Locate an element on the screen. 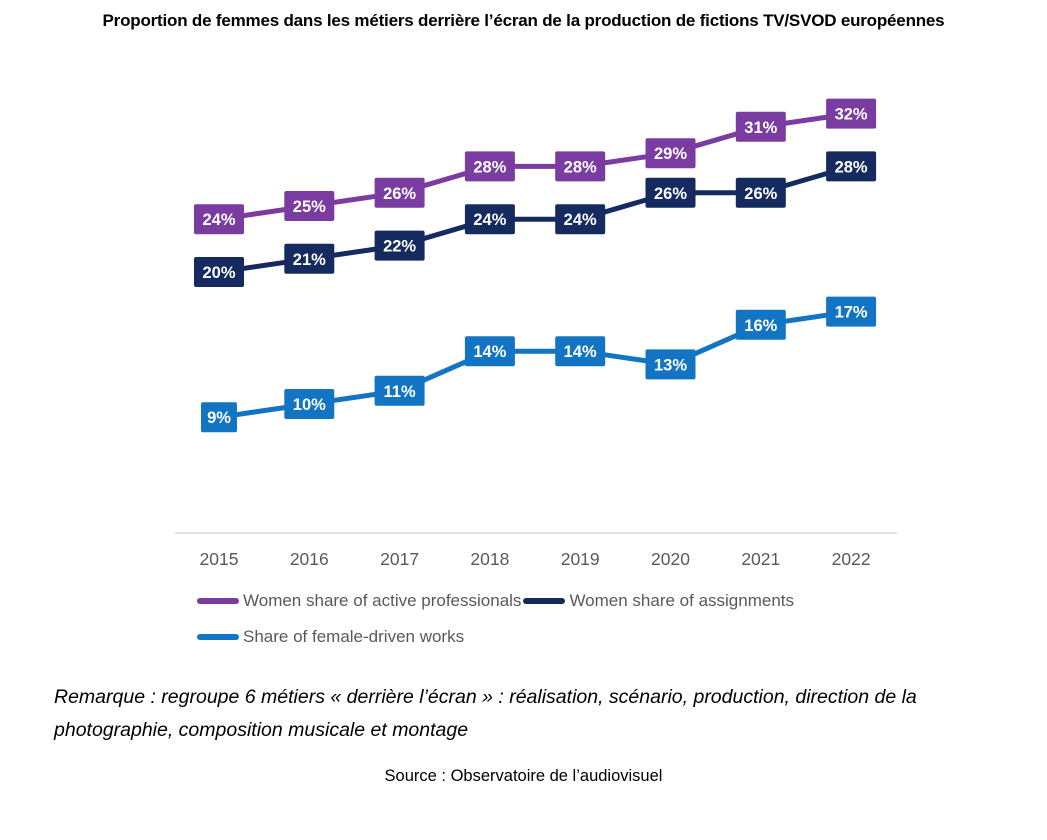 The width and height of the screenshot is (1047, 840). data-label: 17% is located at coordinates (851, 313).